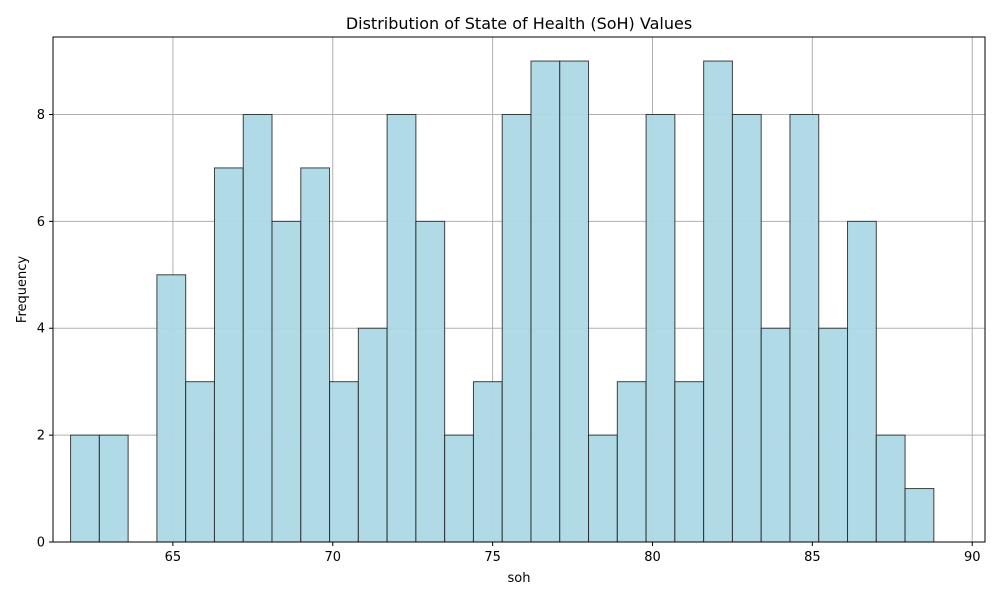 The image size is (1000, 600). Describe the element at coordinates (652, 557) in the screenshot. I see `x-tick-label: 80` at that location.